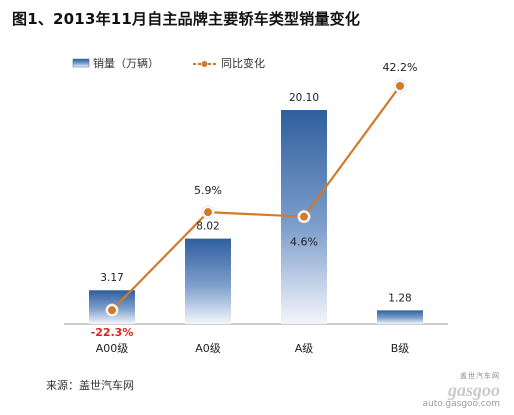 This screenshot has width=514, height=415. What do you see at coordinates (204, 64) in the screenshot?
I see `legend-line-marker` at bounding box center [204, 64].